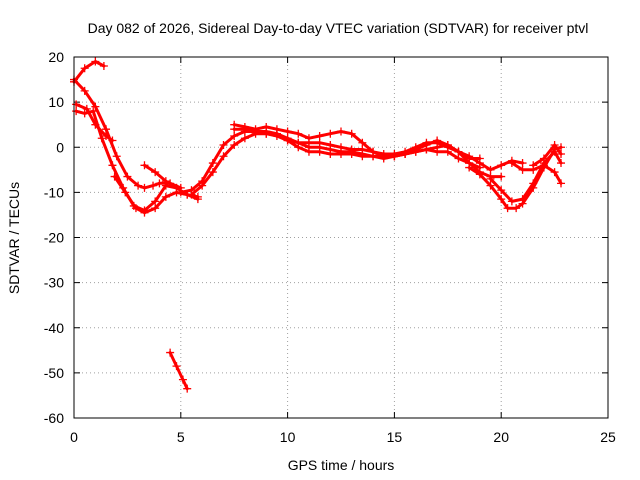 The height and width of the screenshot is (480, 640). I want to click on y-tick-label: -60, so click(54, 418).